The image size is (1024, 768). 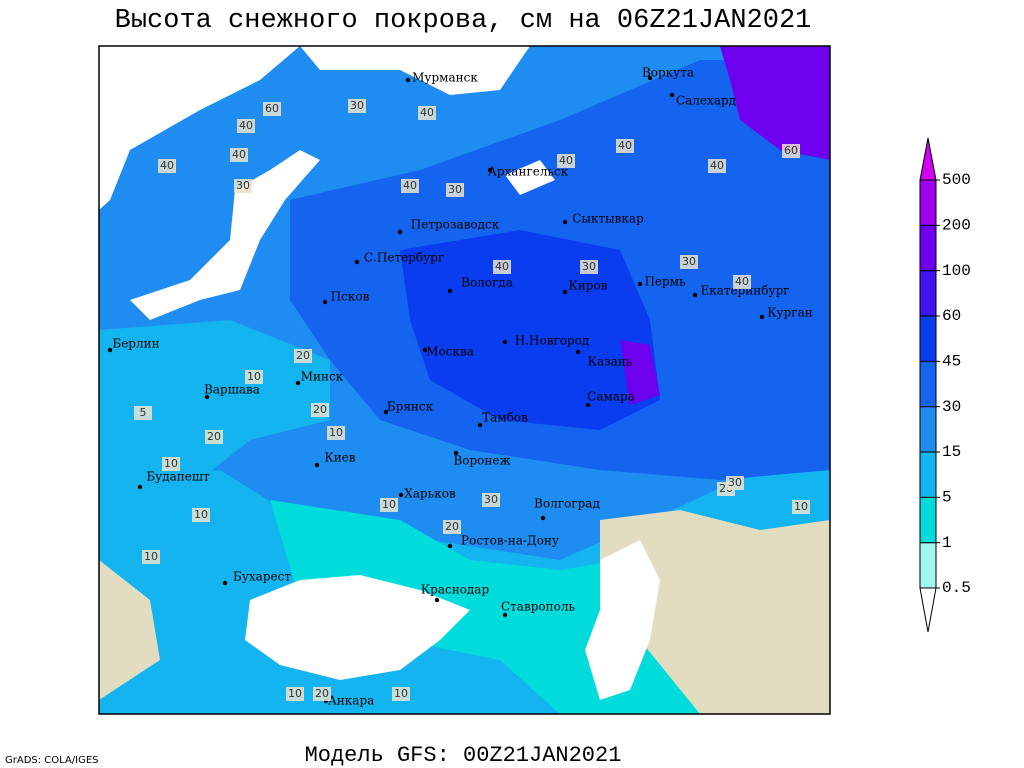 What do you see at coordinates (956, 226) in the screenshot?
I see `colorbar-label: 200` at bounding box center [956, 226].